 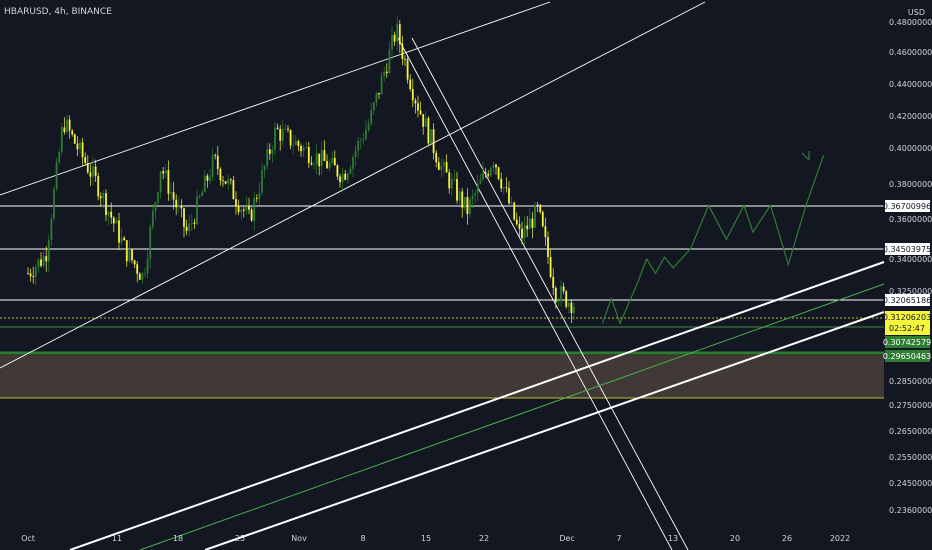 What do you see at coordinates (907, 356) in the screenshot?
I see `tag-29650463: 0.29650463` at bounding box center [907, 356].